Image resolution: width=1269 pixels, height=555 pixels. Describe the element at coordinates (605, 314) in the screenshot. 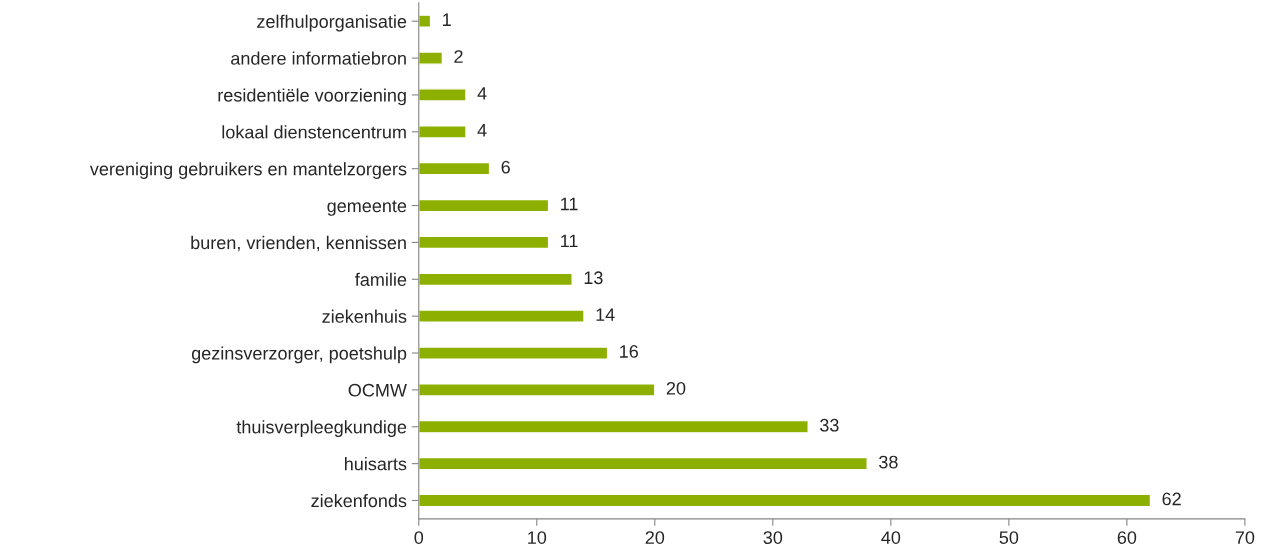

I see `data-label: 14` at that location.